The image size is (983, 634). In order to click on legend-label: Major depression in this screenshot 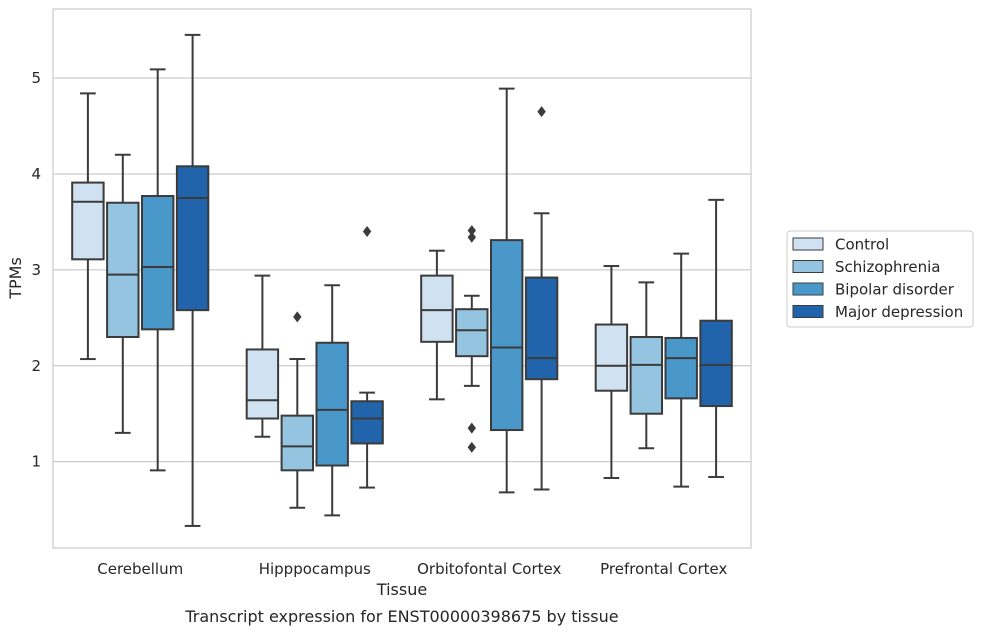, I will do `click(899, 312)`.